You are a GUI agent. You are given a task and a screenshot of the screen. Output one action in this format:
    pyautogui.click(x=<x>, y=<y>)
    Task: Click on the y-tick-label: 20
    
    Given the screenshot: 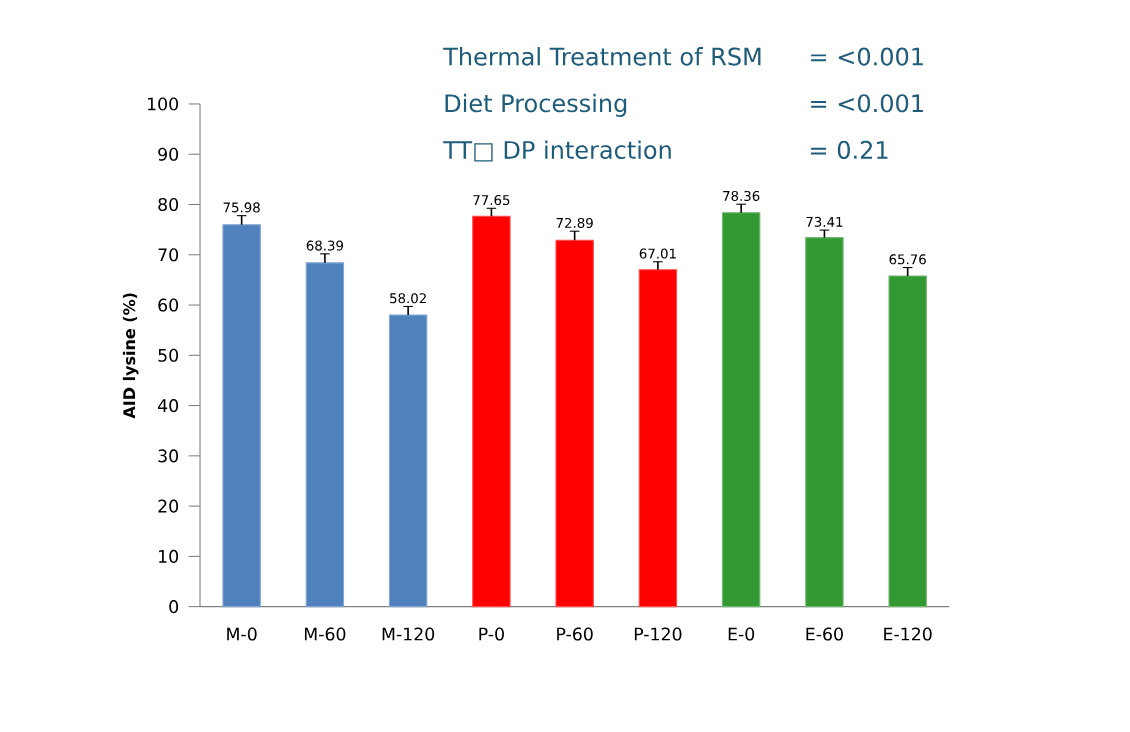 What is the action you would take?
    pyautogui.click(x=168, y=506)
    